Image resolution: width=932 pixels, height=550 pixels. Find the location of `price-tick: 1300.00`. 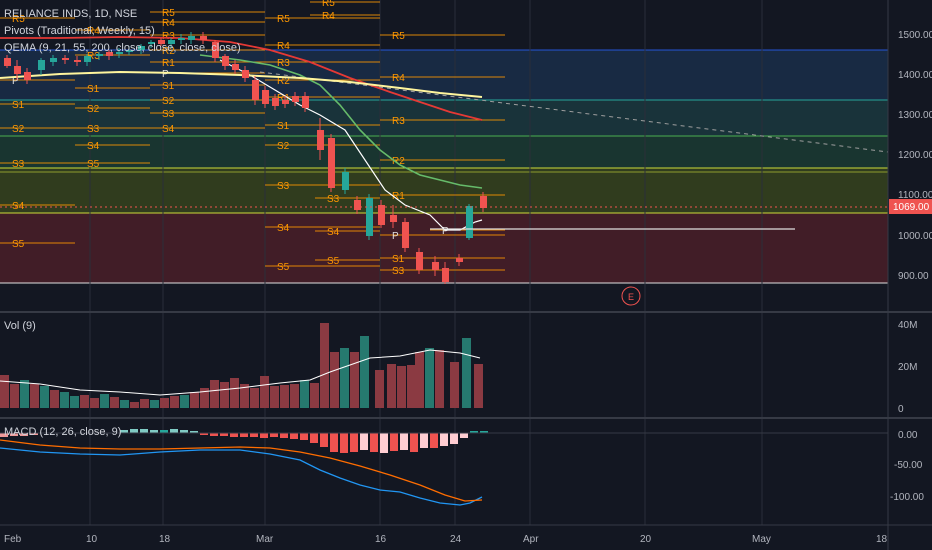

price-tick: 1300.00 is located at coordinates (915, 115).